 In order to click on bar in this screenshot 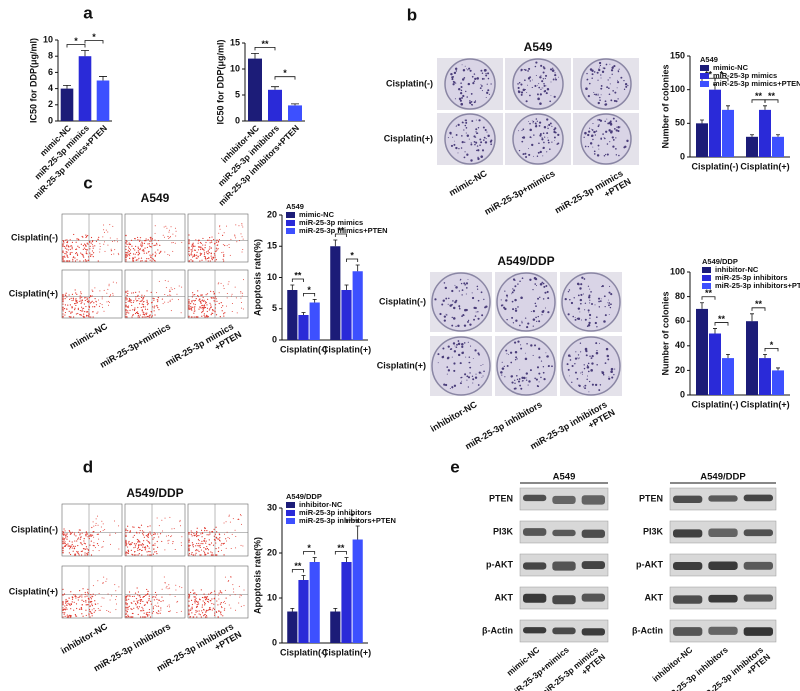, I will do `click(255, 90)`.